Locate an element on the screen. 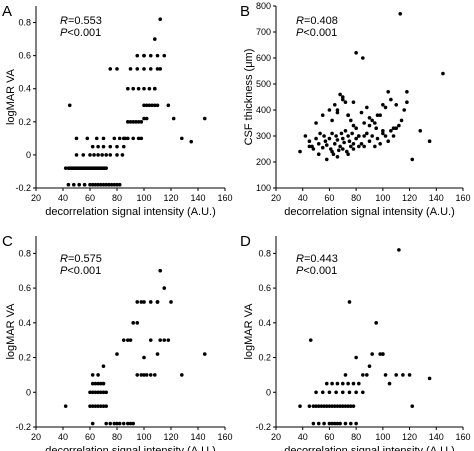 The image size is (474, 451). x-tick-label: 140 is located at coordinates (197, 198).